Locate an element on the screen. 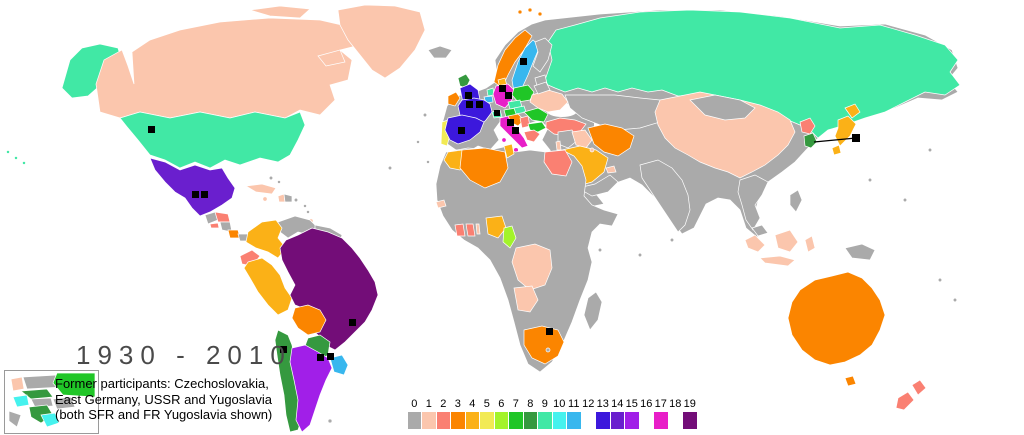 The height and width of the screenshot is (435, 1024). legend-value-label: 16 is located at coordinates (646, 404).